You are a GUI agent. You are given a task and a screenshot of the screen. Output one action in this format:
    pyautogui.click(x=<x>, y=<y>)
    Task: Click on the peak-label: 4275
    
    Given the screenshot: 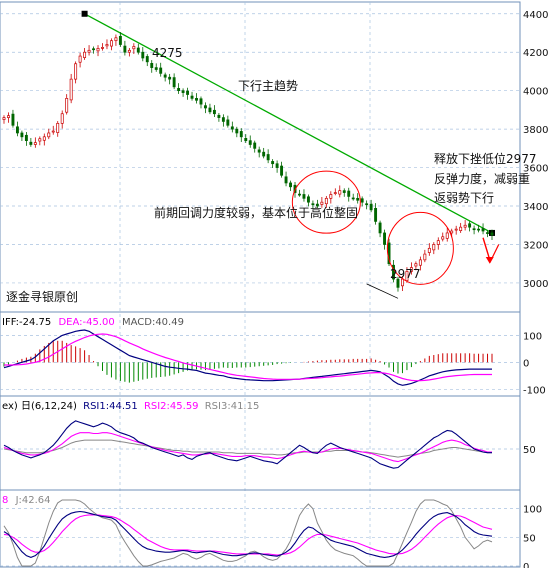 What is the action you would take?
    pyautogui.click(x=167, y=53)
    